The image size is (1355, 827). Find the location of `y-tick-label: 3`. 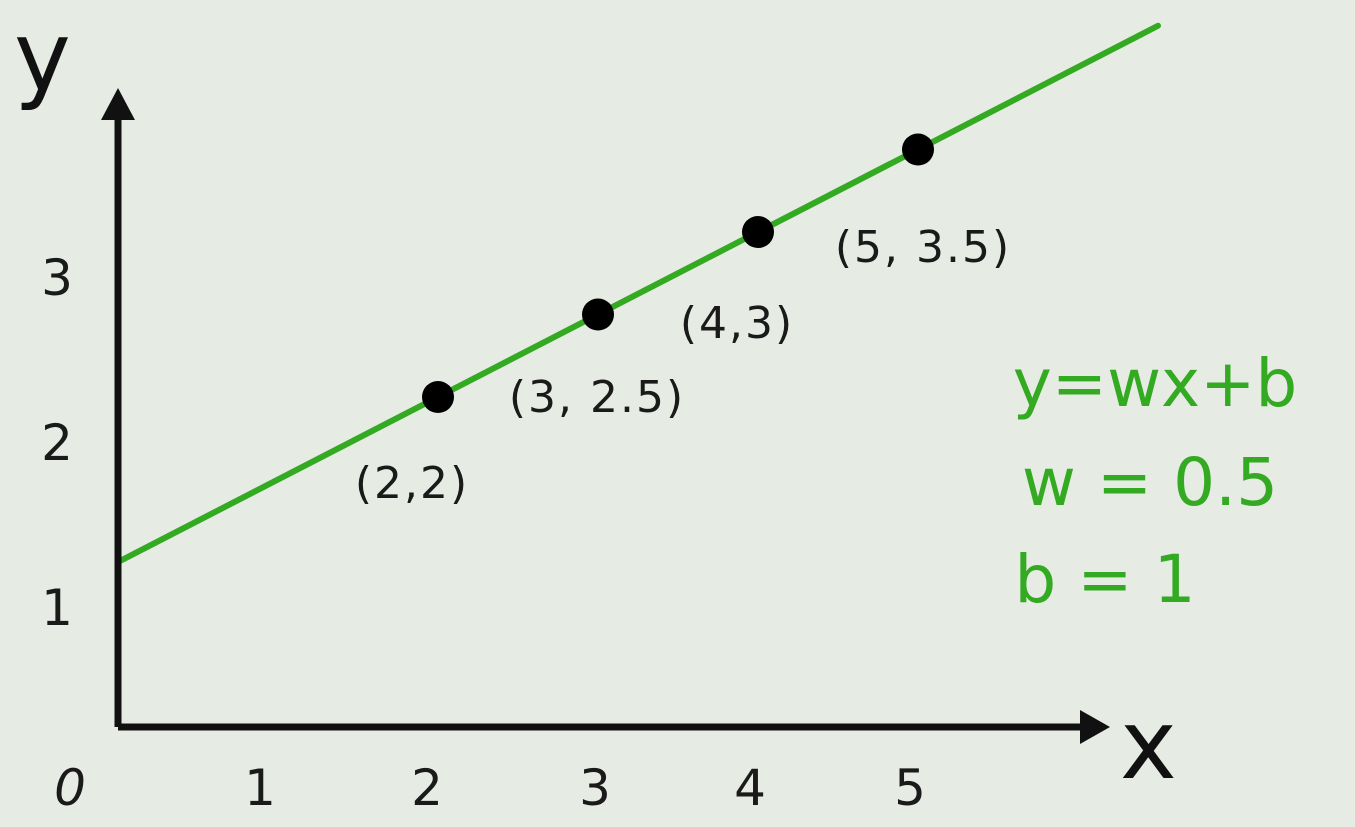

y-tick-label: 3 is located at coordinates (57, 278).